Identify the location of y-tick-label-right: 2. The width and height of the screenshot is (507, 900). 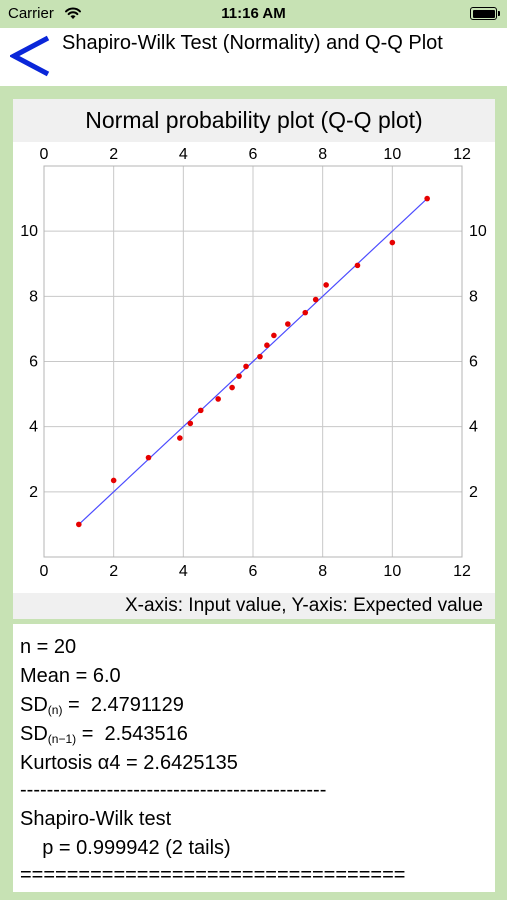
(473, 492).